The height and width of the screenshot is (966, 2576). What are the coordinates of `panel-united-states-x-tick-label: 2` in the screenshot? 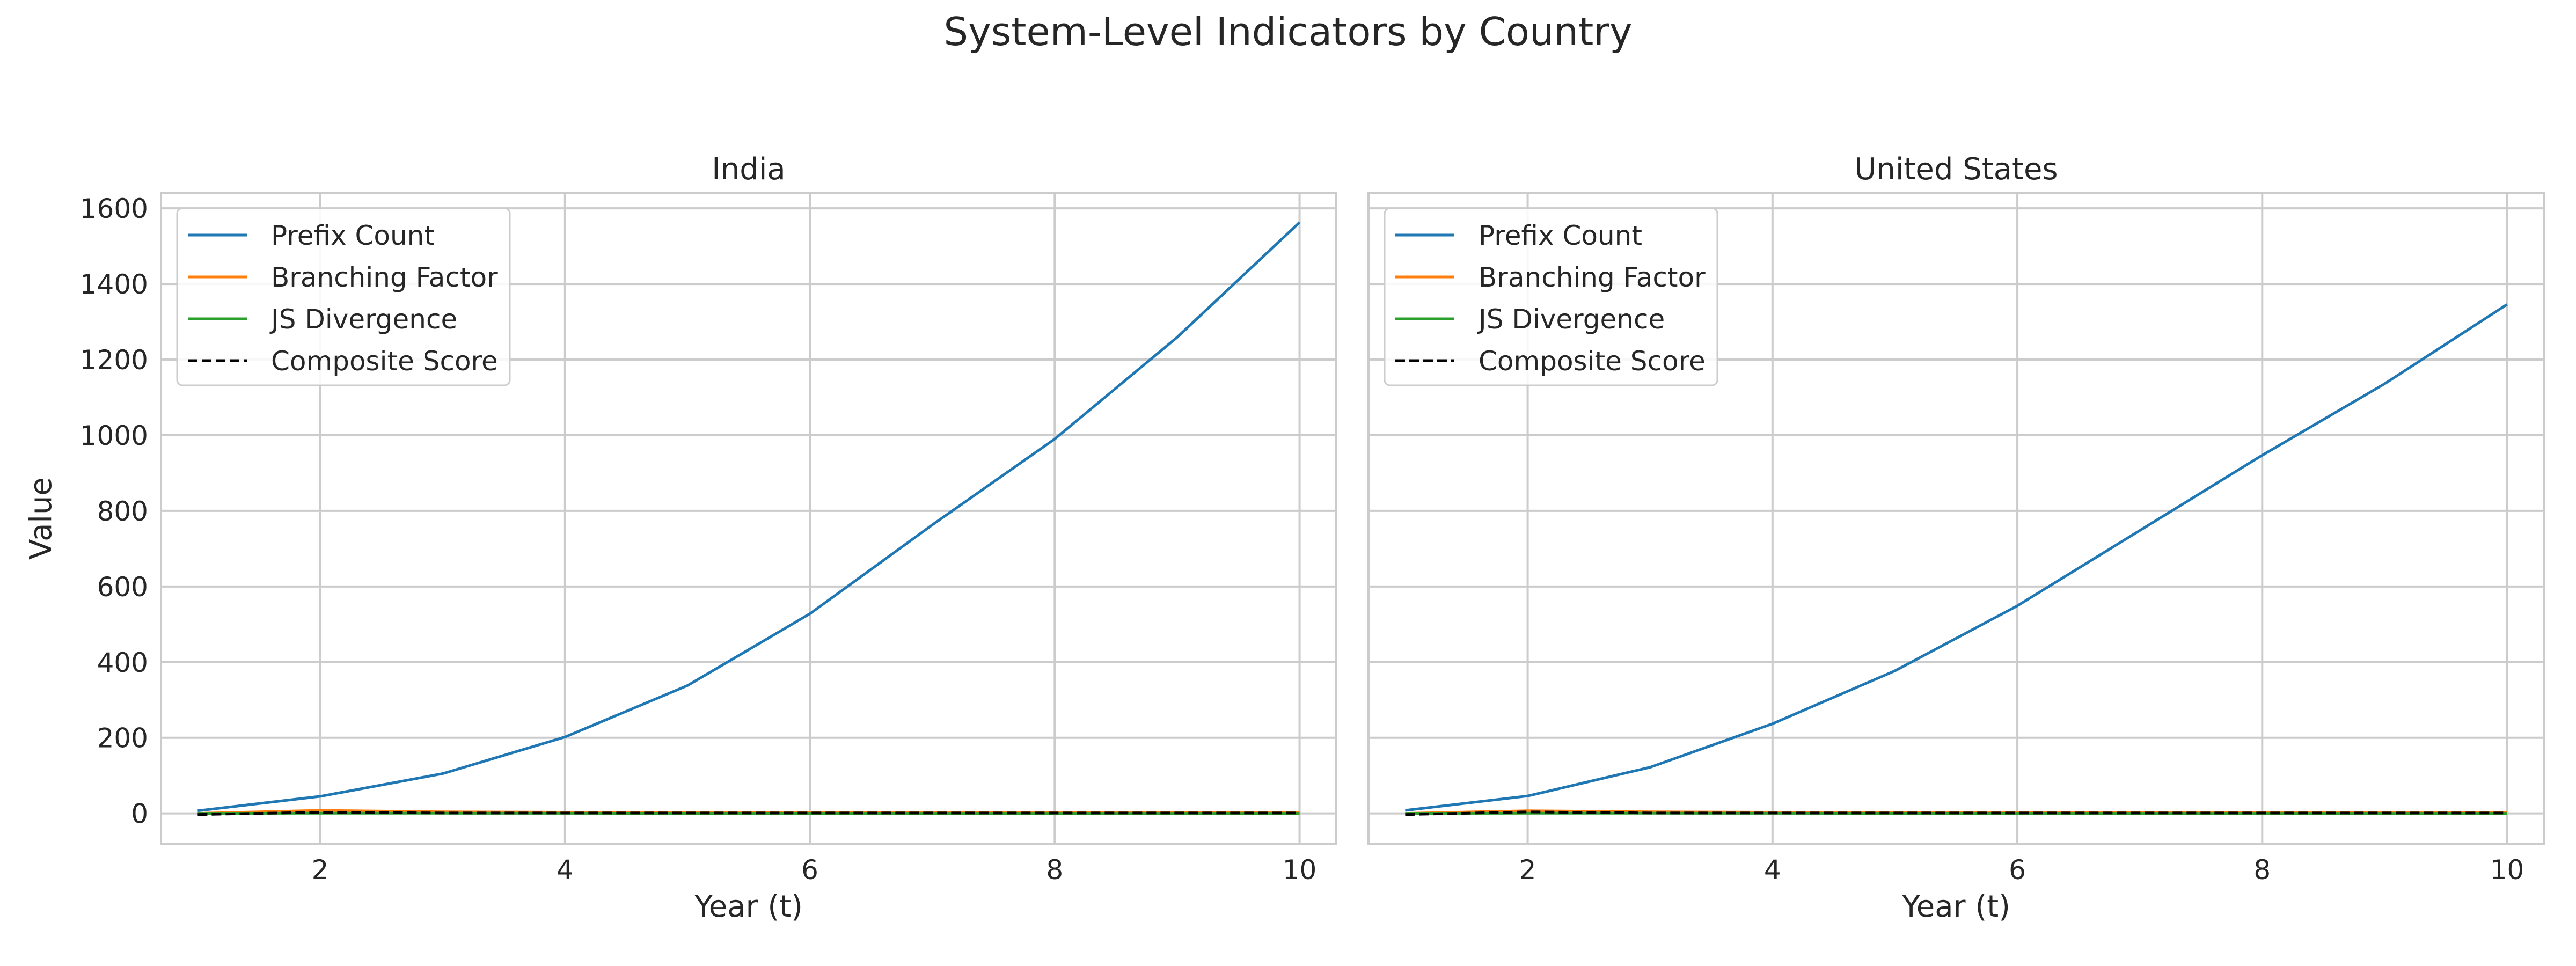 It's located at (1527, 869).